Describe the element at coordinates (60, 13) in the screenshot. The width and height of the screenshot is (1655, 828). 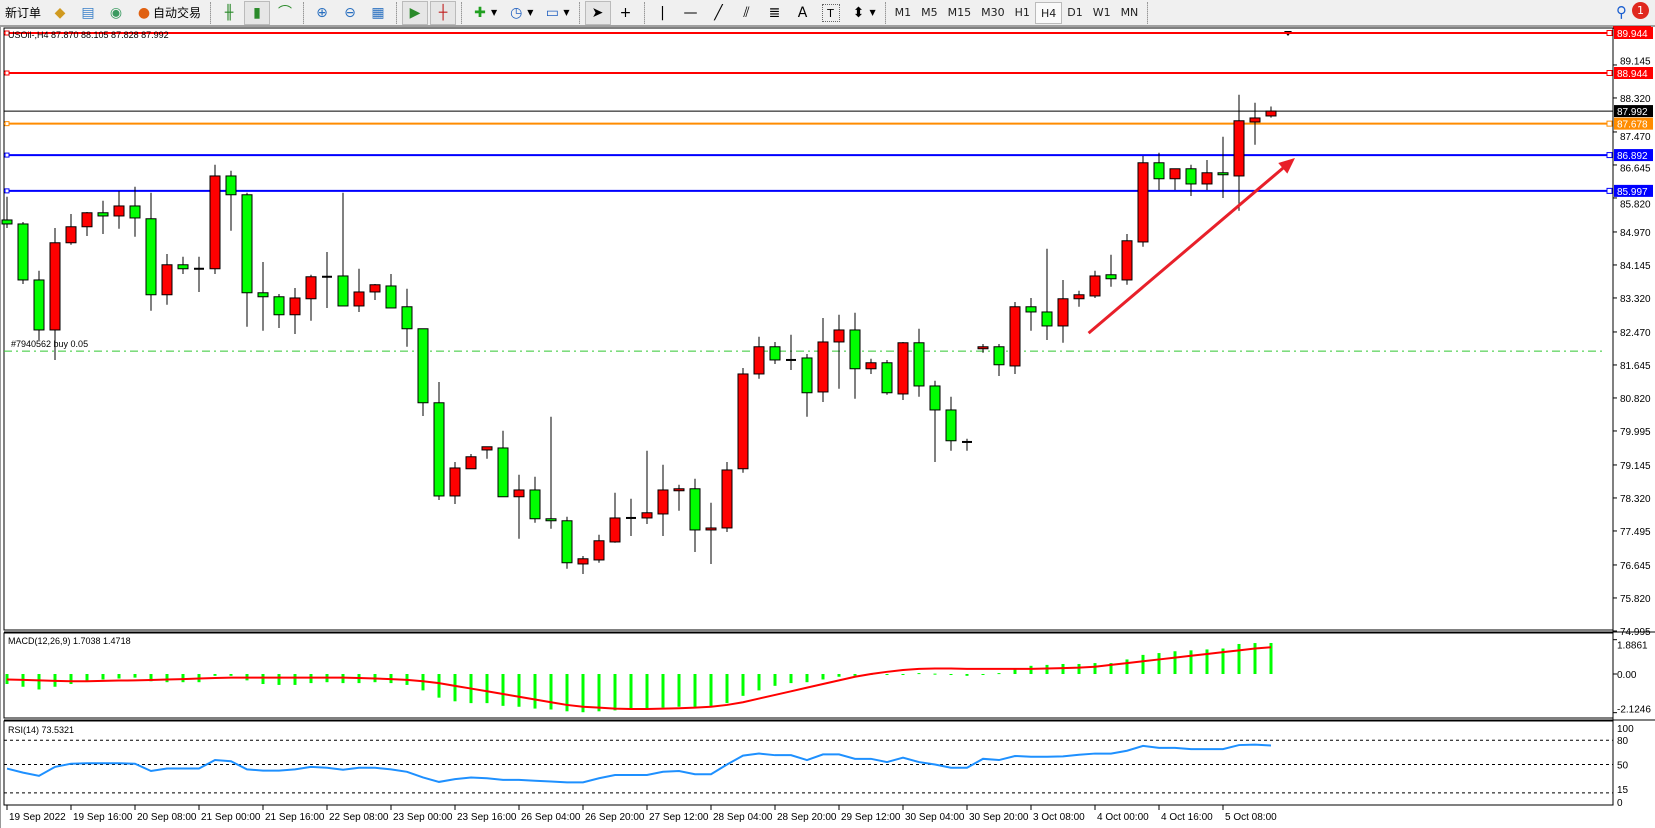
I see `market-watch-button: ◆` at that location.